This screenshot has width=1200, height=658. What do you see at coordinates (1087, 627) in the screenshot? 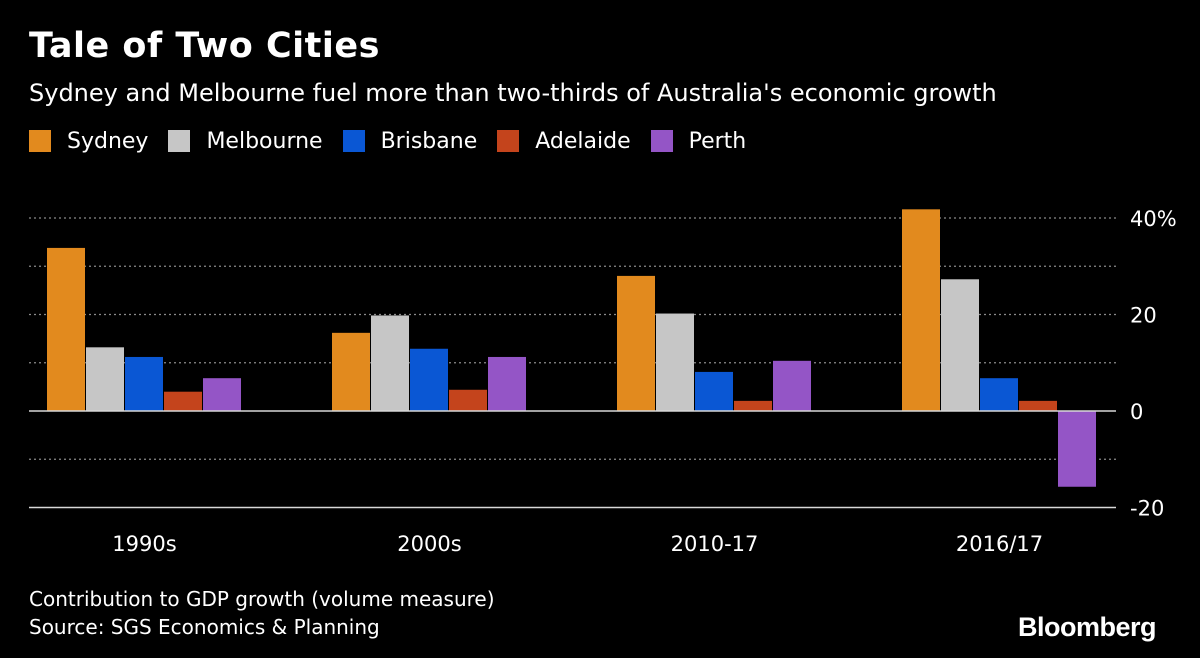
I see `bloomberg-logo: Bloomberg` at bounding box center [1087, 627].